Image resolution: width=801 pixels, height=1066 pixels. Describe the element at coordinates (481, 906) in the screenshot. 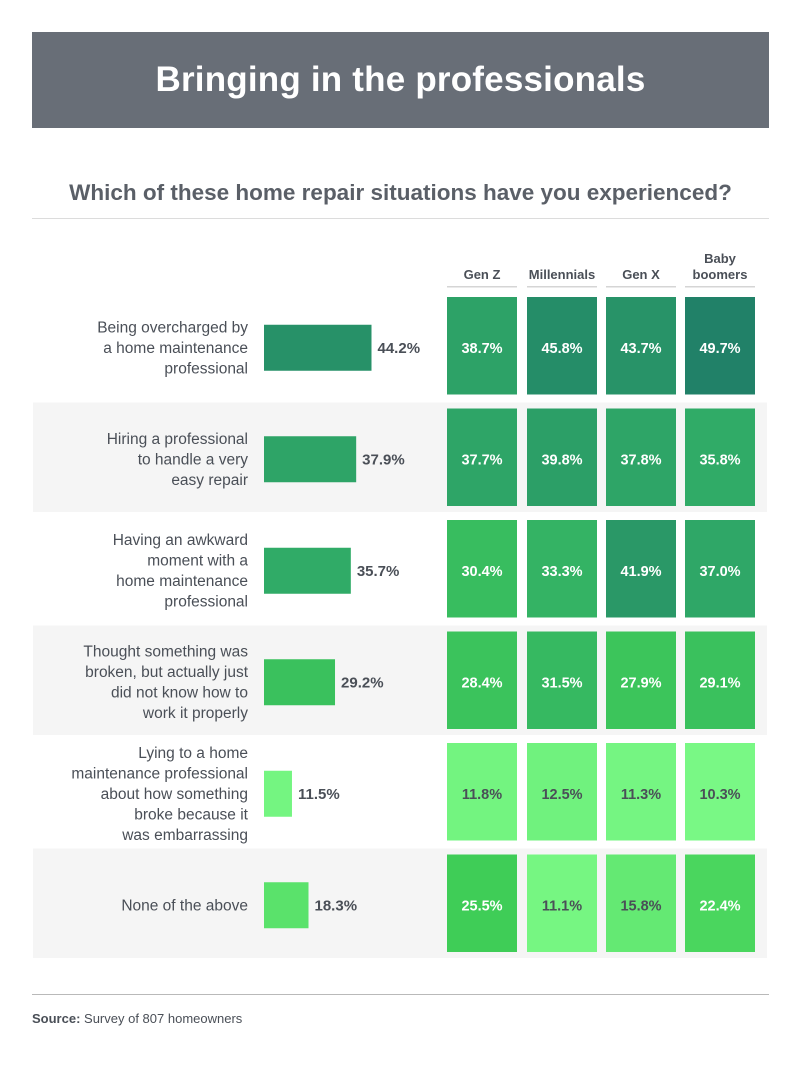

I see `heatmap-cell-label: 25.5%` at that location.